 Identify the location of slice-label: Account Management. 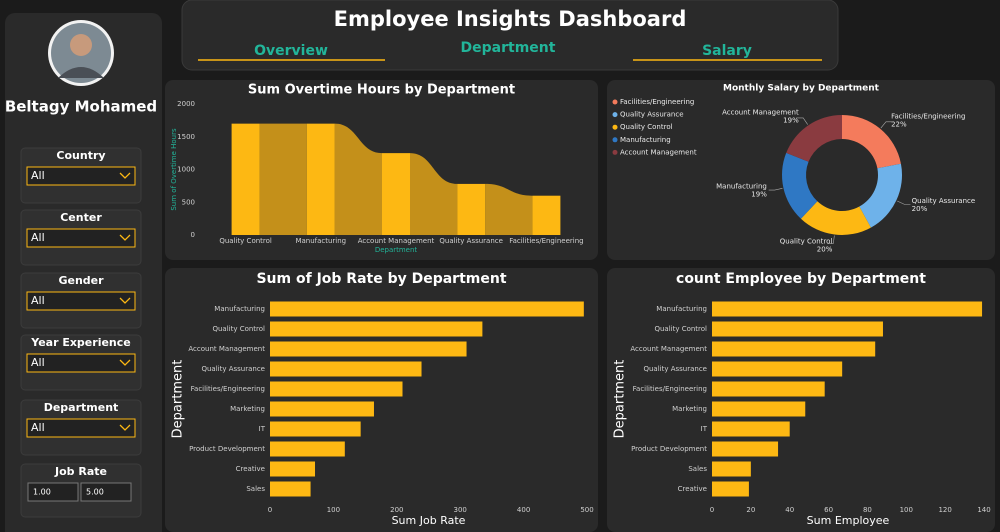
(760, 112).